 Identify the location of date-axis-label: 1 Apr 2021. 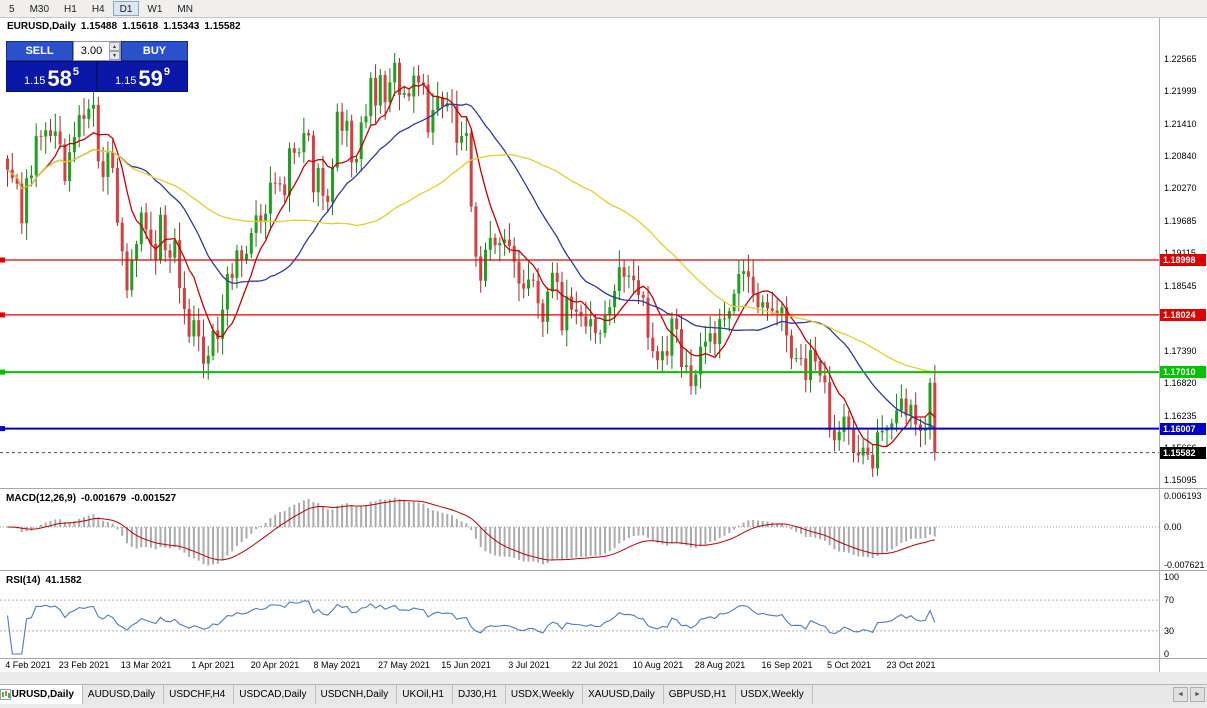
(213, 665).